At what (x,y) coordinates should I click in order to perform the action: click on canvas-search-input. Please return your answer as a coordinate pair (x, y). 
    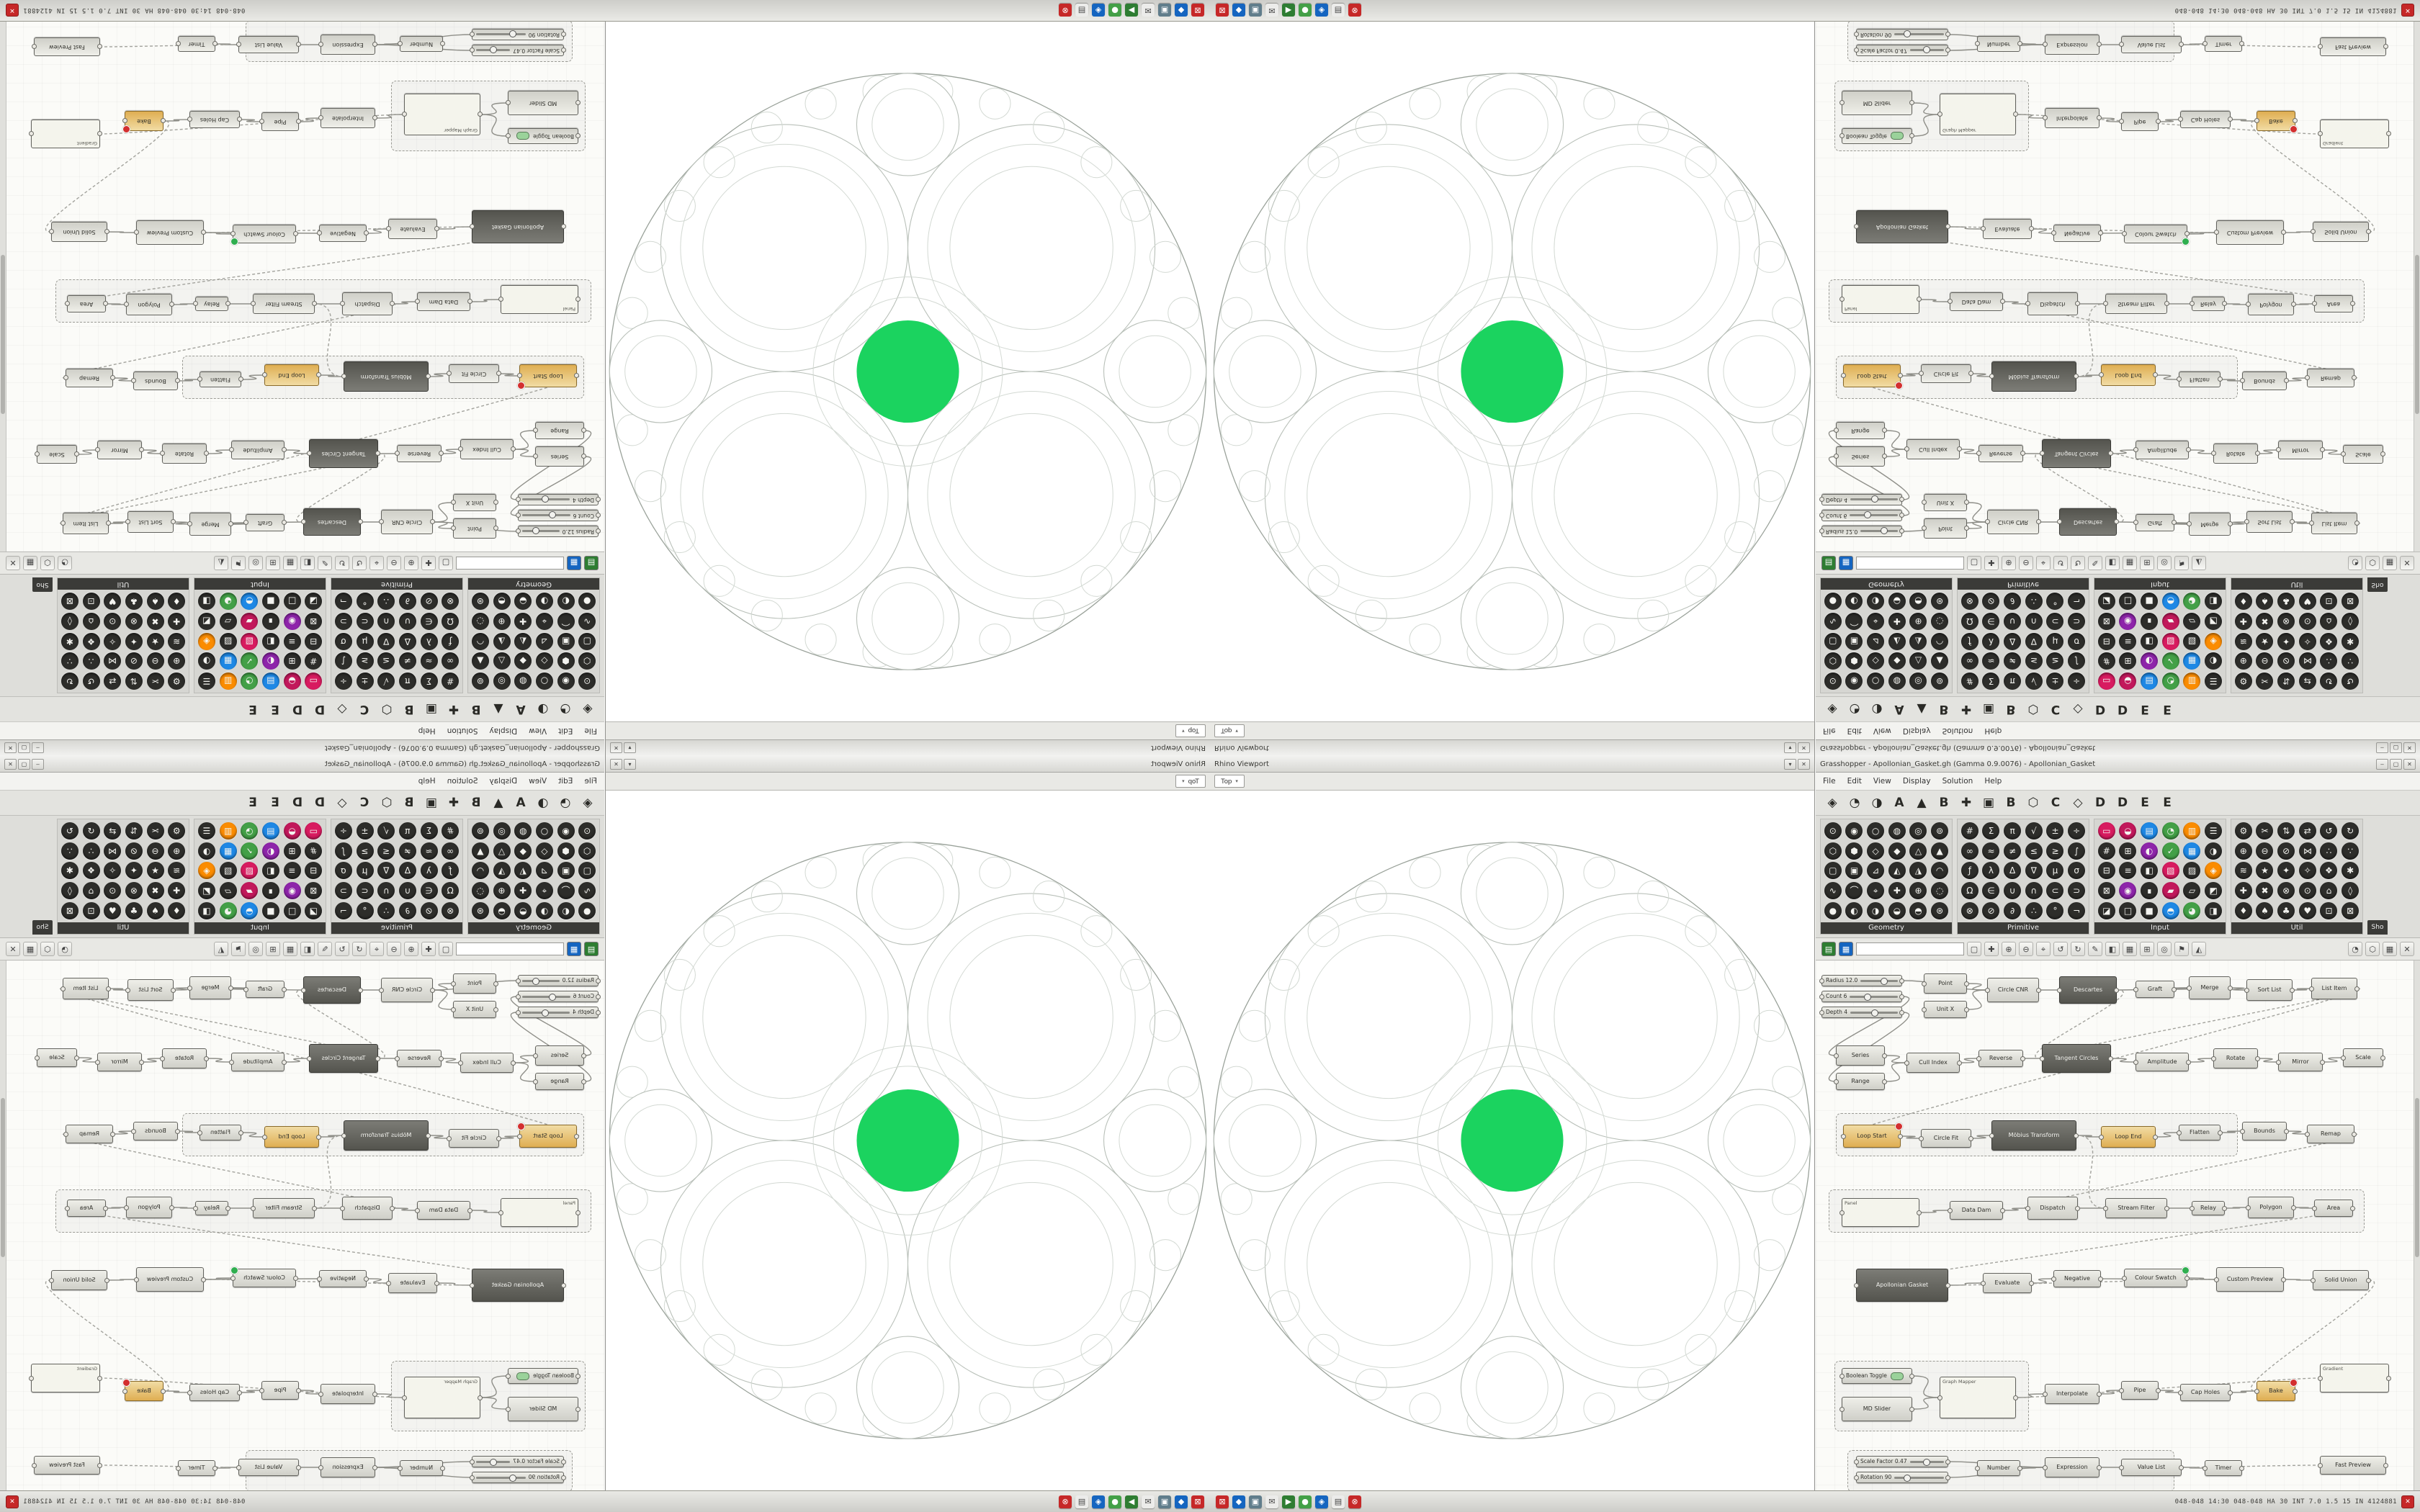
    Looking at the image, I should click on (510, 563).